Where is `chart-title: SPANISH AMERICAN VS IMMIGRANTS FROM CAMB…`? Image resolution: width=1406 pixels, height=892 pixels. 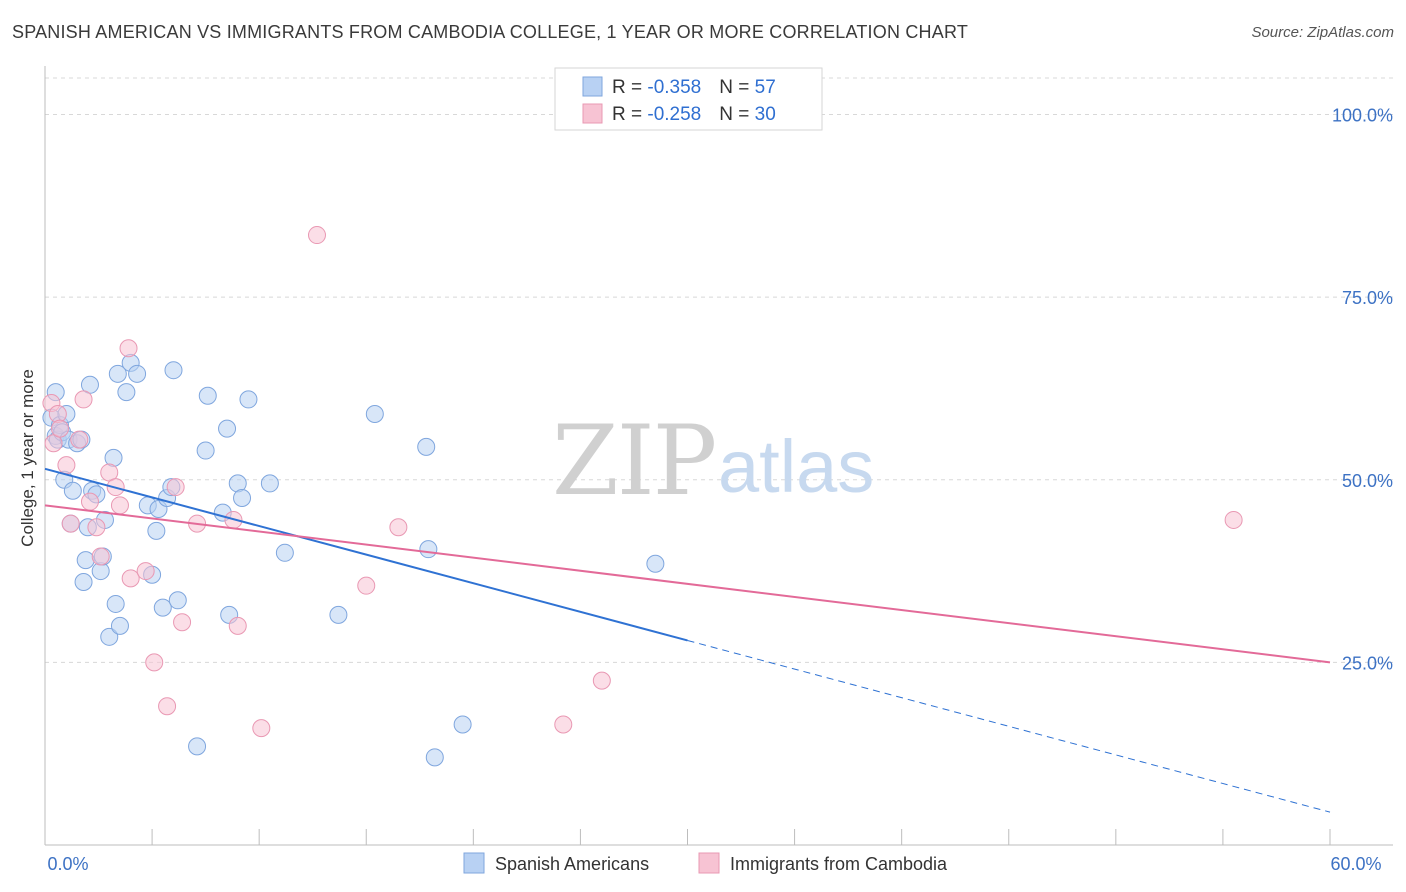 chart-title: SPANISH AMERICAN VS IMMIGRANTS FROM CAMB… is located at coordinates (490, 32).